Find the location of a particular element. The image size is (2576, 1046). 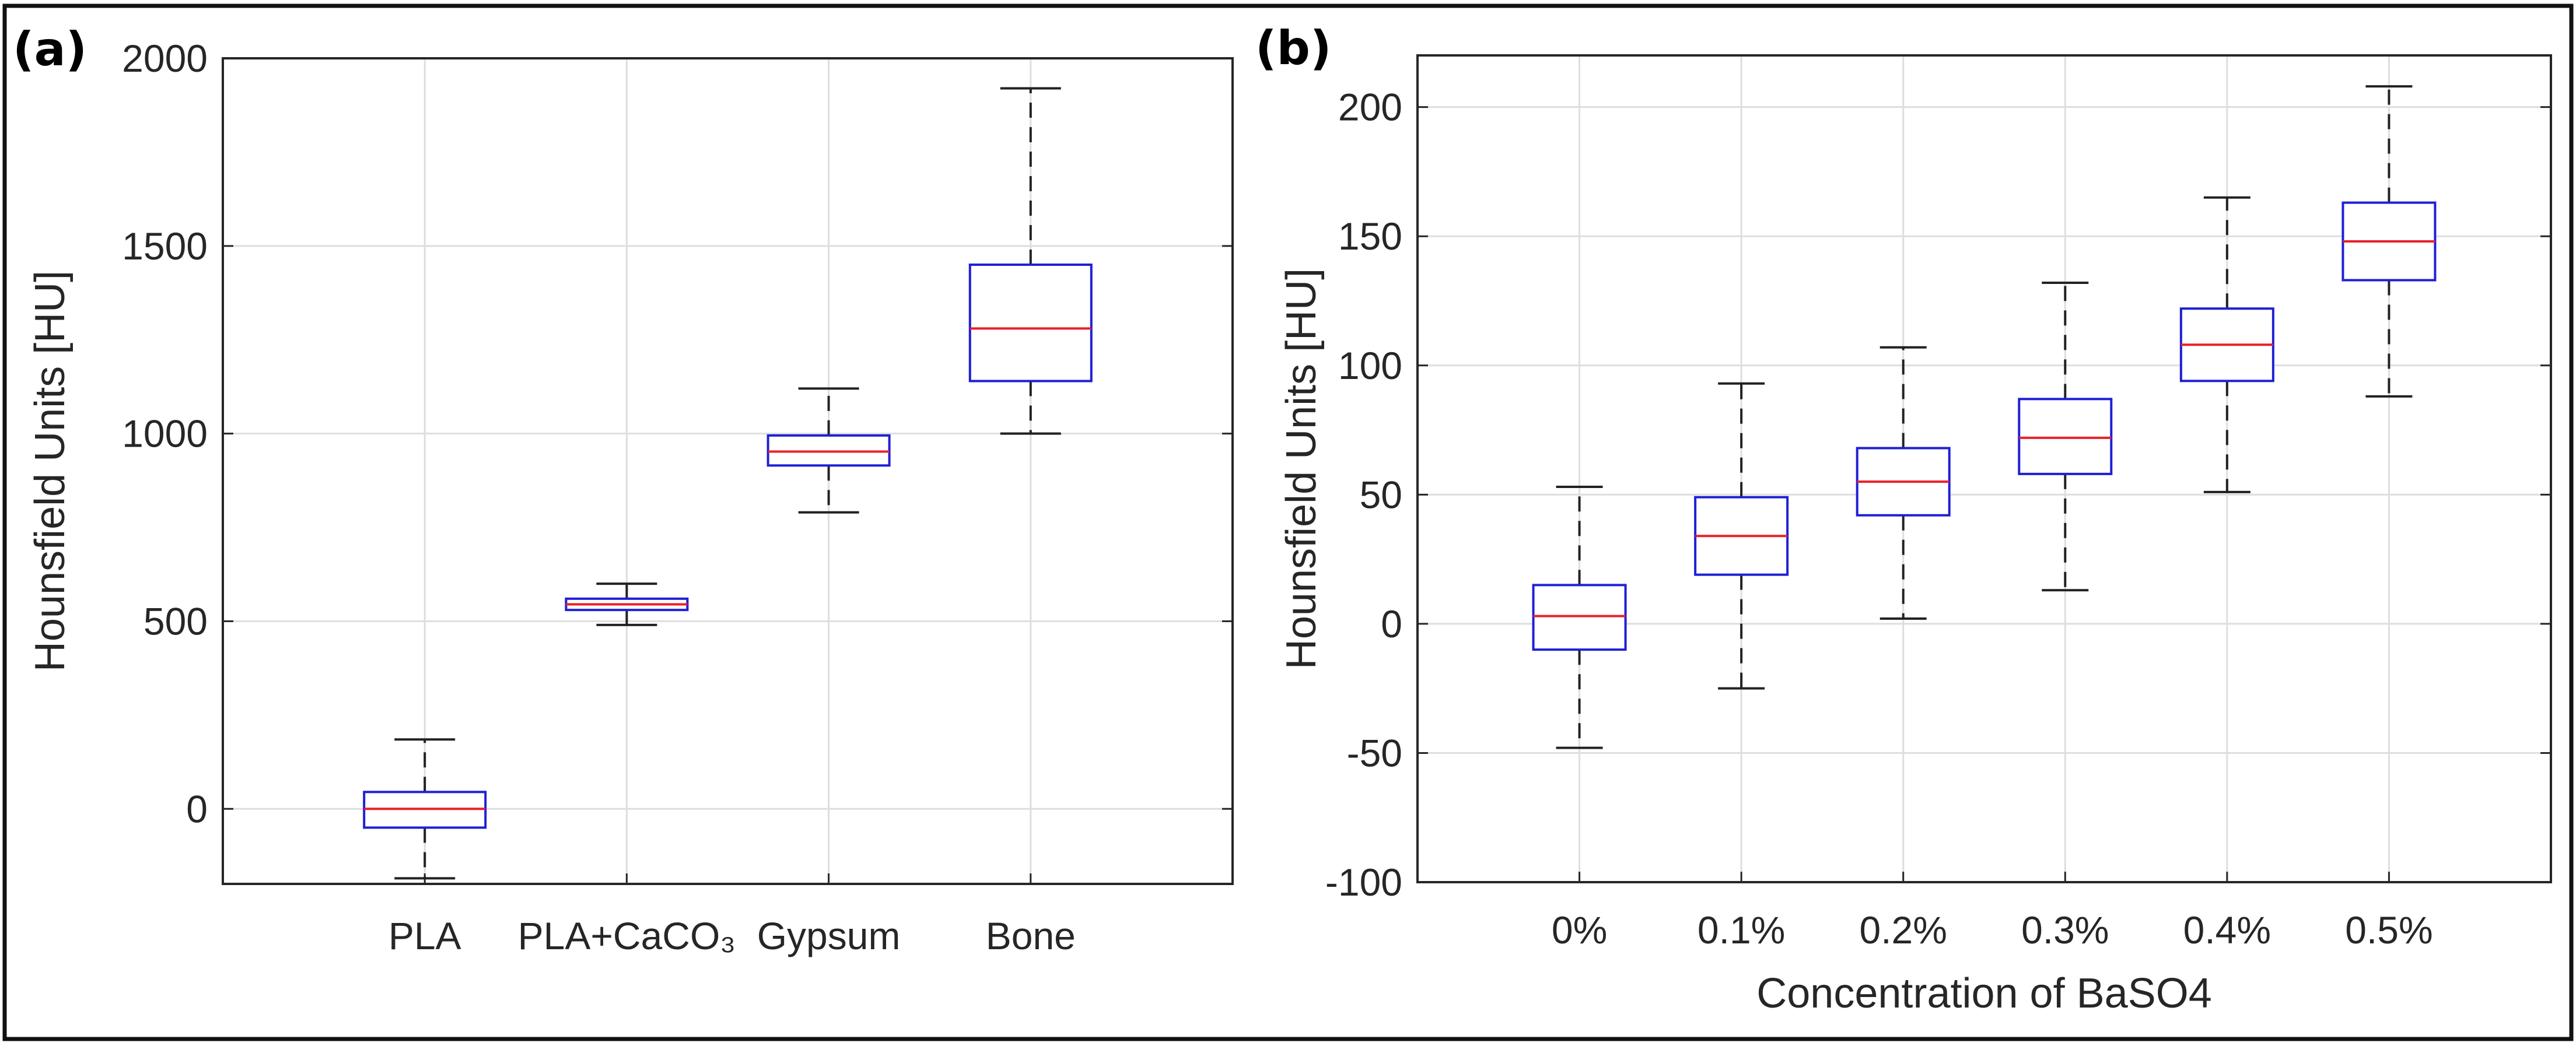

y-tick-label: 100 is located at coordinates (1370, 366).